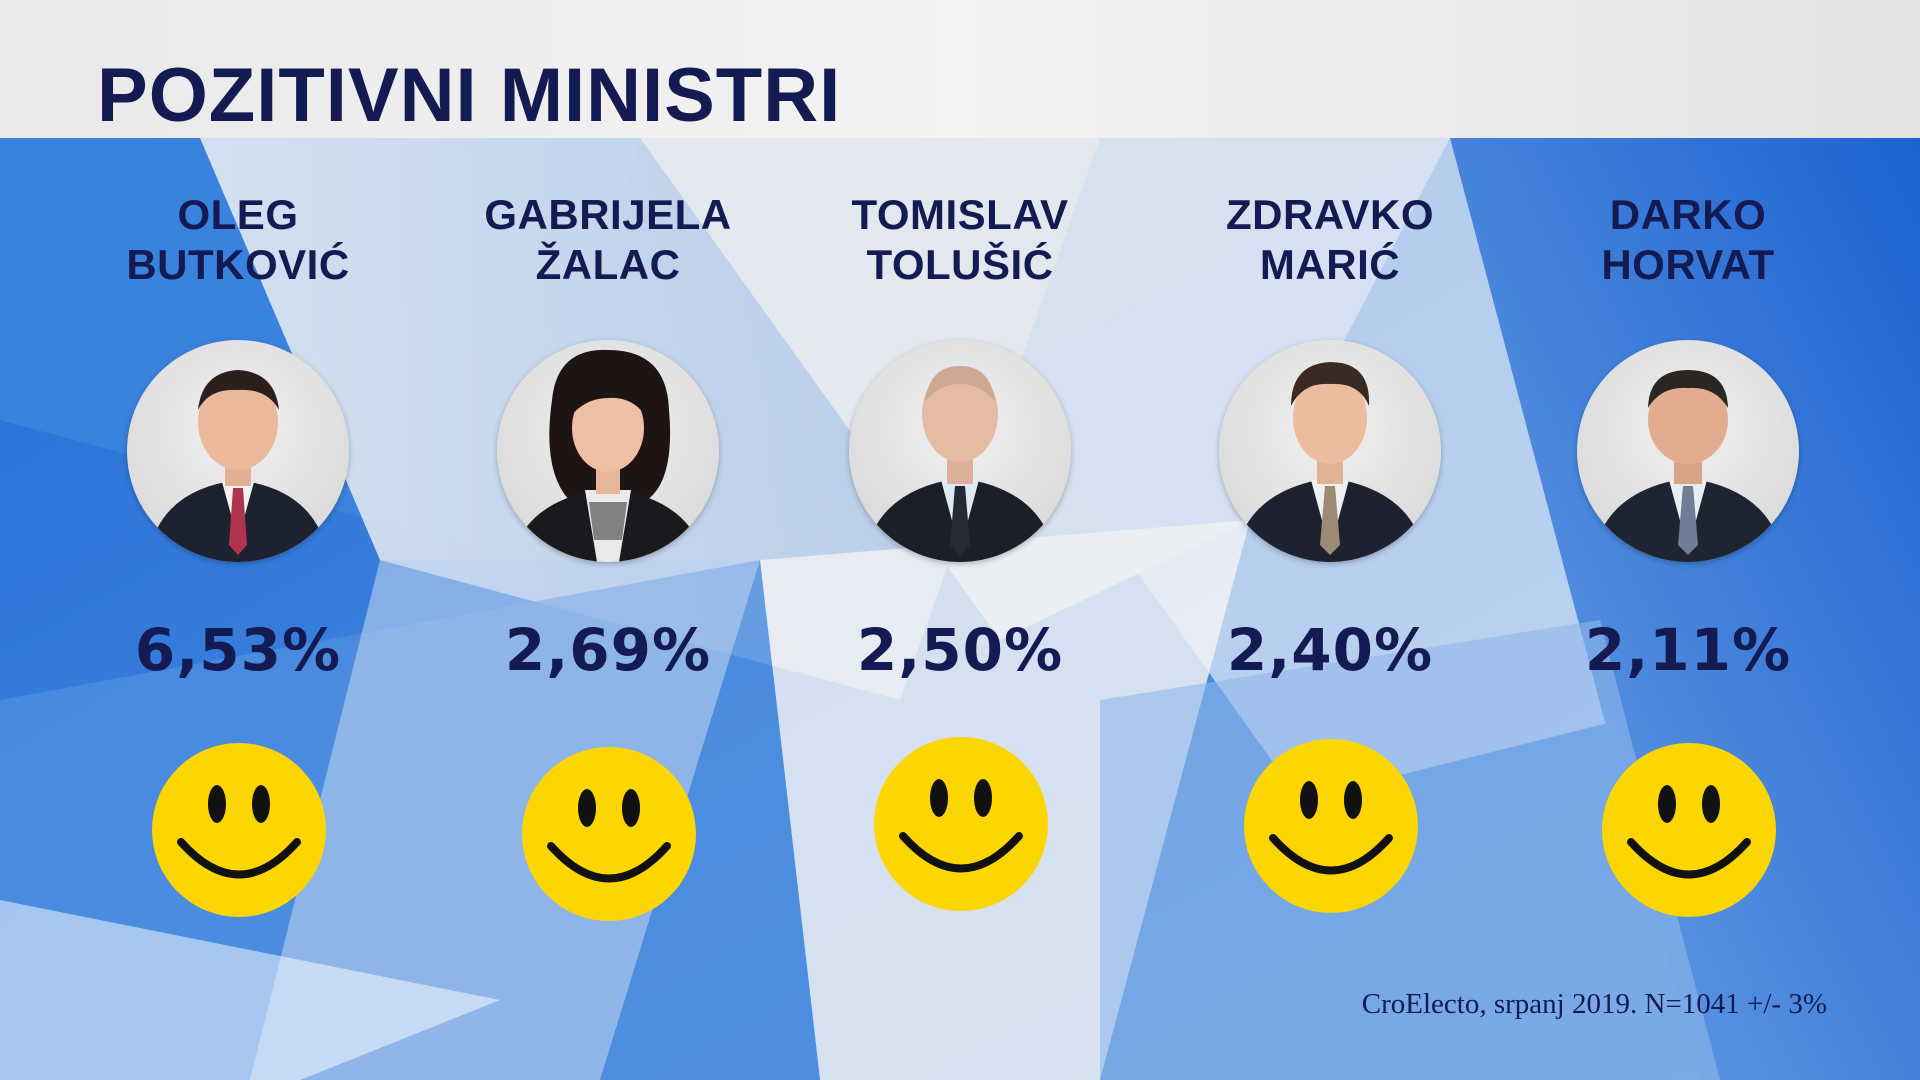  Describe the element at coordinates (1688, 240) in the screenshot. I see `minister-name: DARKO HORVAT` at that location.